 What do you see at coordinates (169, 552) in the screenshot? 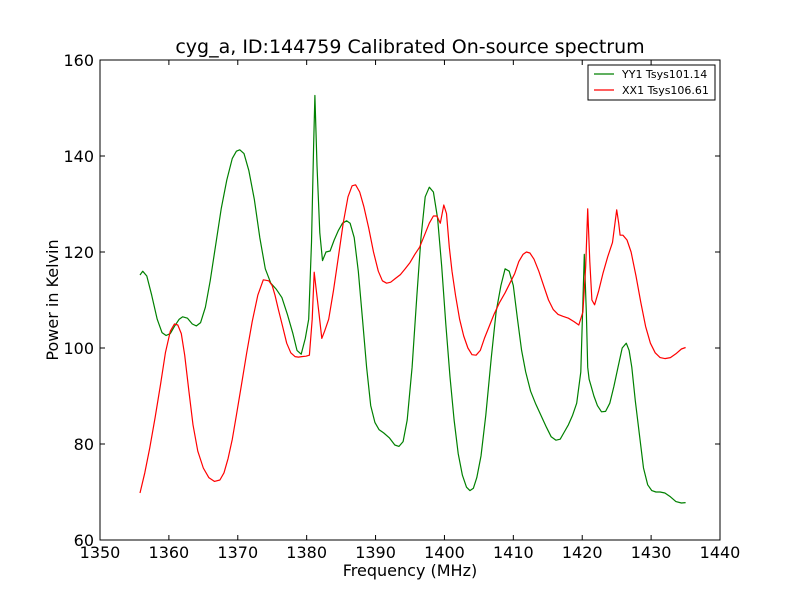
I see `x-tick-label: 1360` at bounding box center [169, 552].